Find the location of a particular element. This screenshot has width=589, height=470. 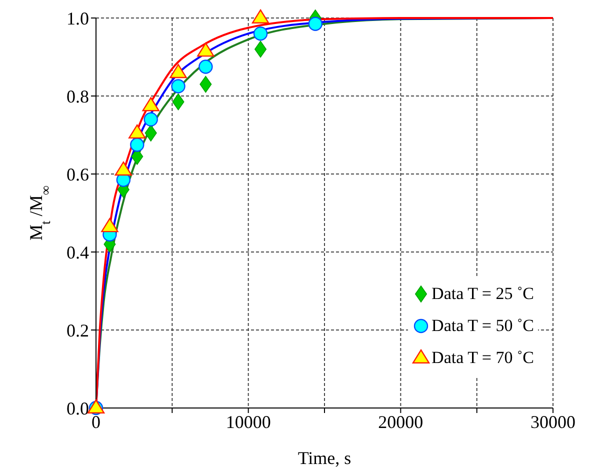

legend-label: Data T = 70 ˚C is located at coordinates (483, 358).